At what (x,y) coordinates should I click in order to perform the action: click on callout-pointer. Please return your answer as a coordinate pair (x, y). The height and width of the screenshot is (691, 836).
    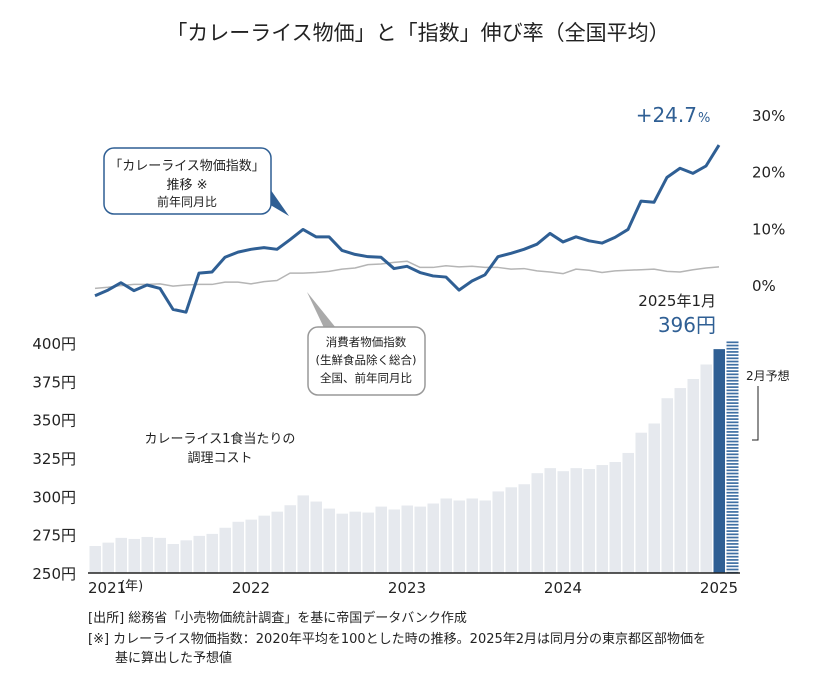
    Looking at the image, I should click on (321, 311).